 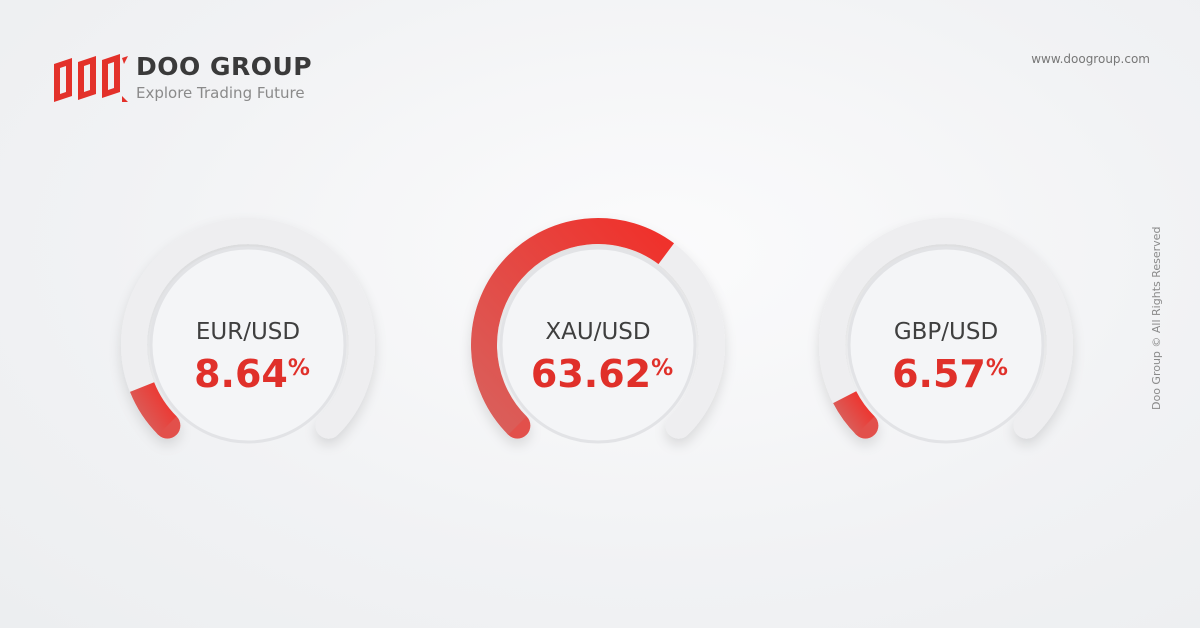 I want to click on gauge-label: XAU/USD, so click(x=597, y=332).